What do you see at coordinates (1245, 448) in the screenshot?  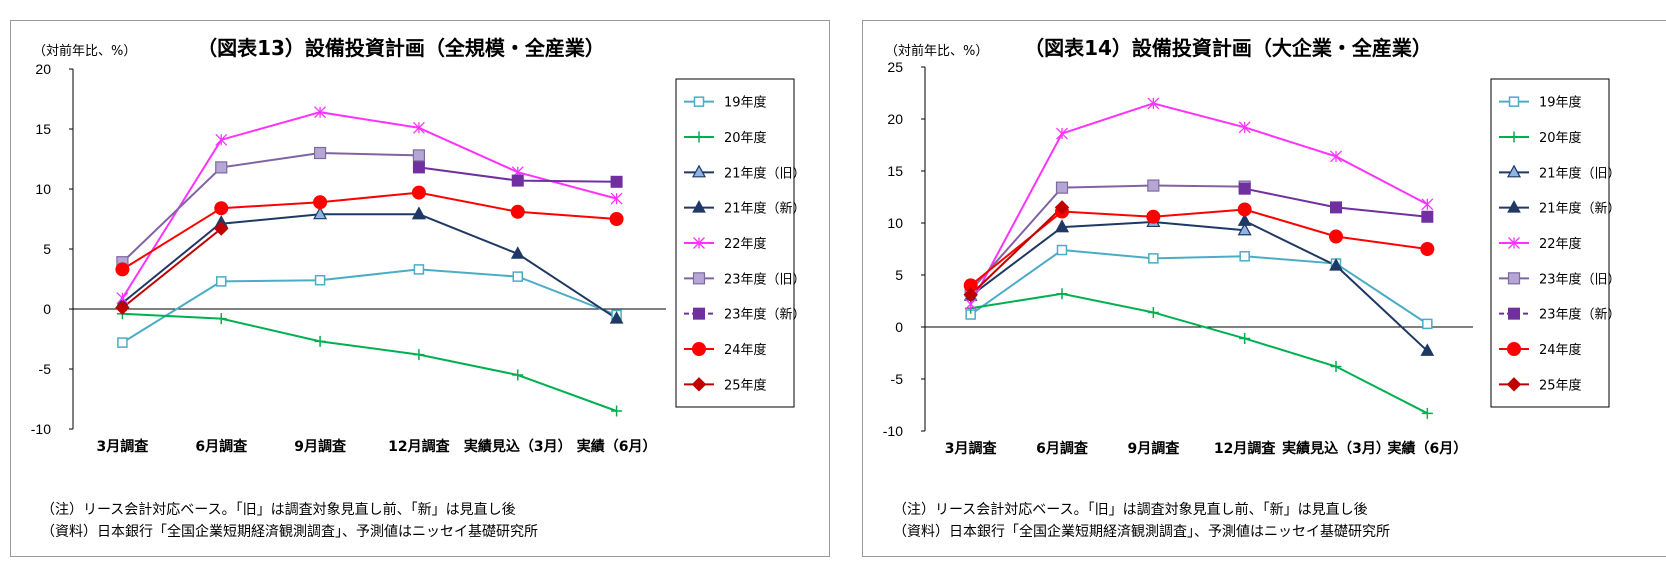 I see `x-tick-label: 12月調査` at bounding box center [1245, 448].